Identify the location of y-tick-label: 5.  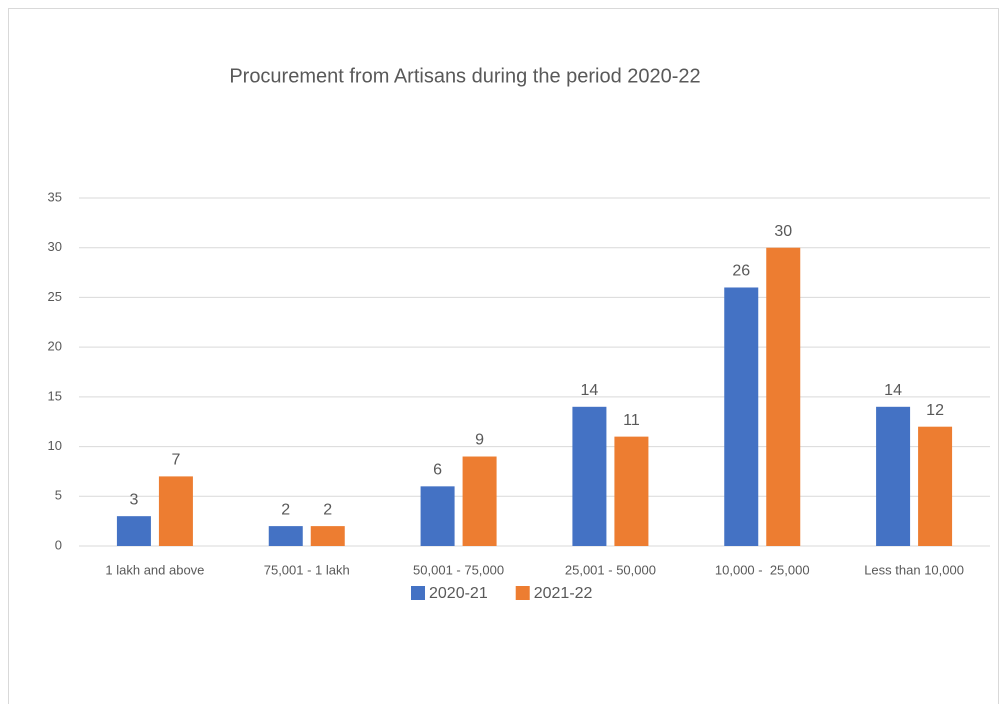
(58, 495).